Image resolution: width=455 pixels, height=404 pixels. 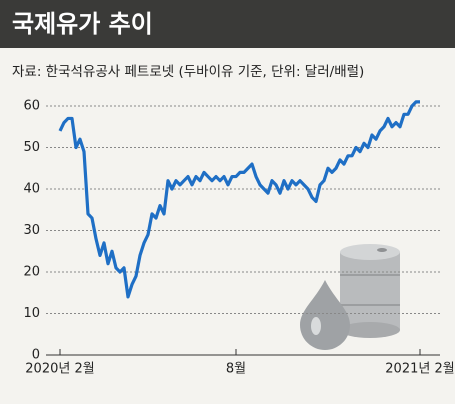 What do you see at coordinates (350, 297) in the screenshot?
I see `illustration` at bounding box center [350, 297].